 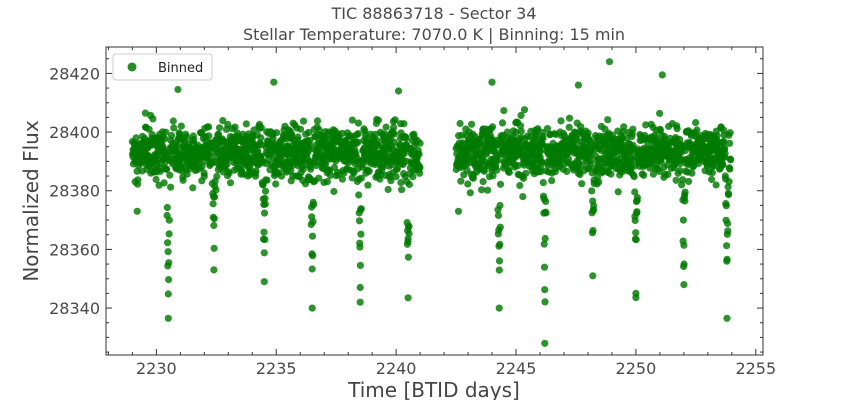 What do you see at coordinates (132, 67) in the screenshot?
I see `legend-marker` at bounding box center [132, 67].